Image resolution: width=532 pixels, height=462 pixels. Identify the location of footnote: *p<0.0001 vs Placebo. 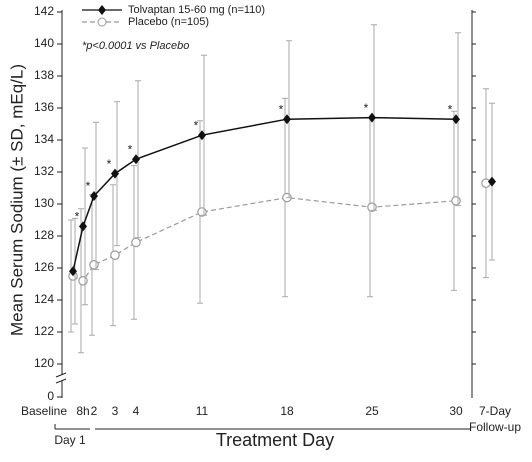
(135, 46).